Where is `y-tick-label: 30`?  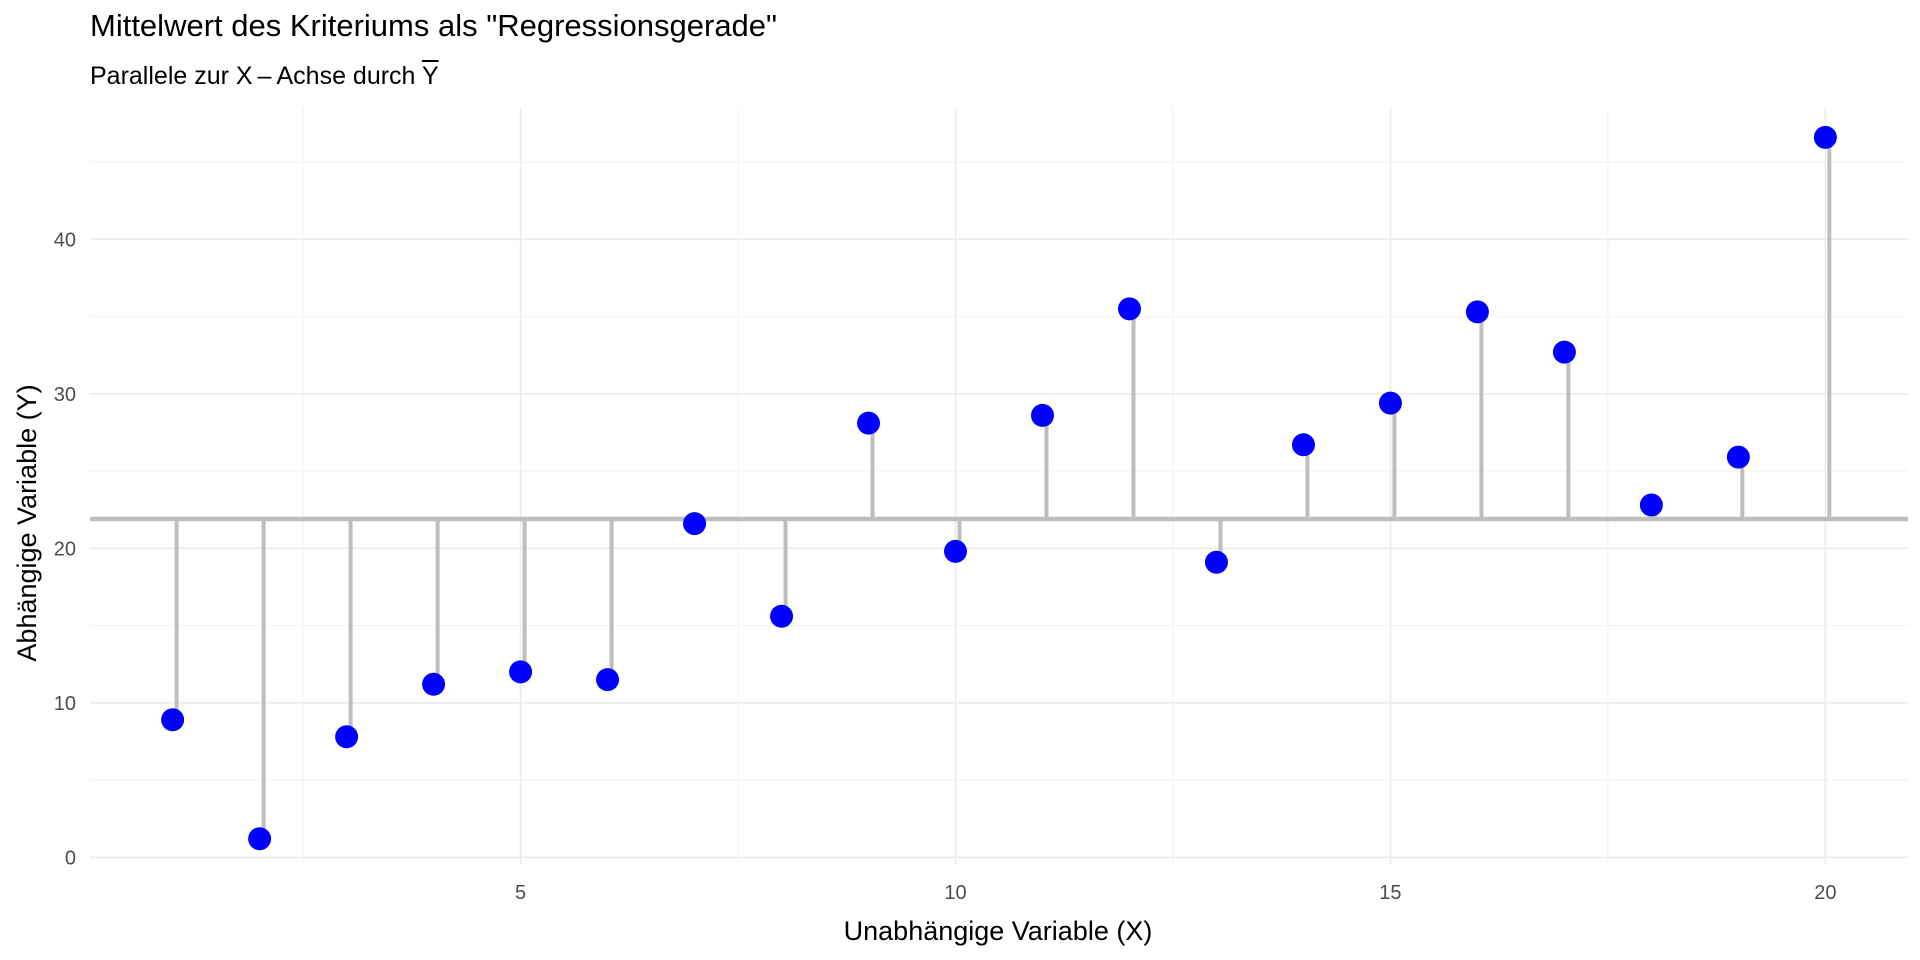
y-tick-label: 30 is located at coordinates (65, 395).